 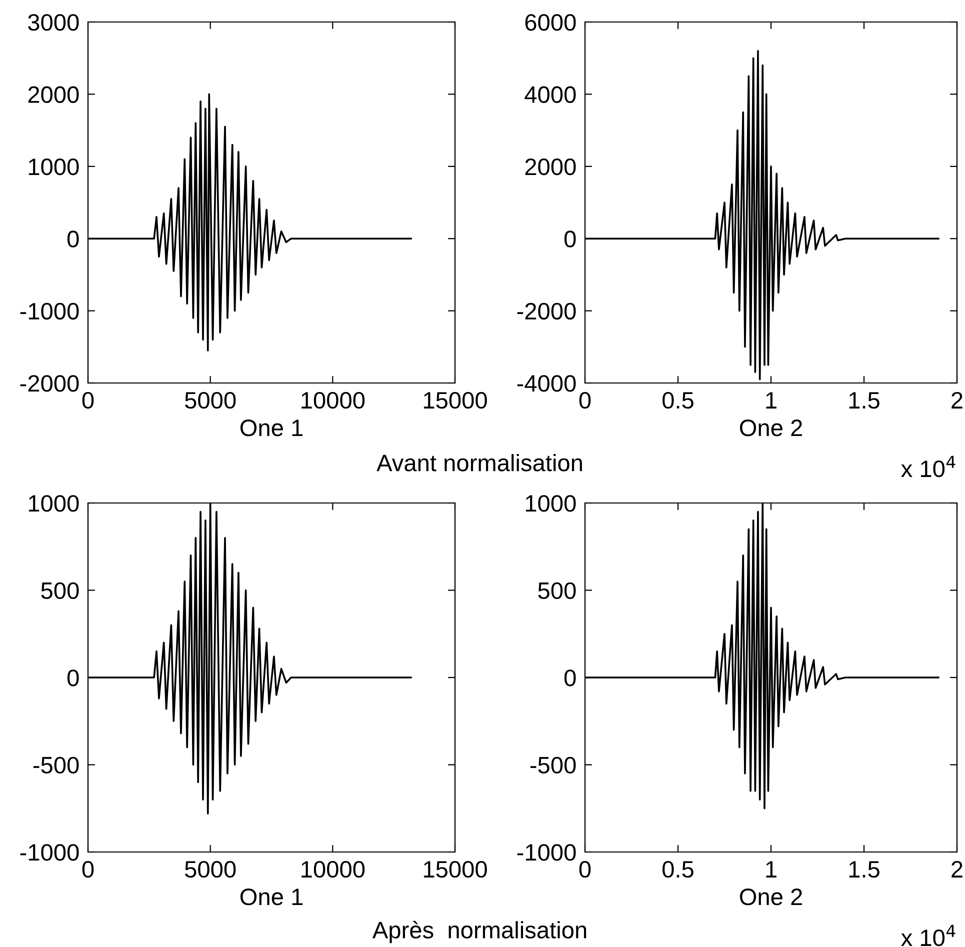 I want to click on y-tick-label: 4000, so click(x=550, y=94).